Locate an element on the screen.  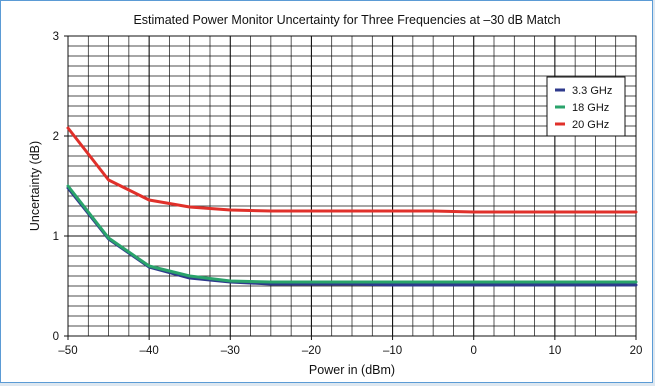
y-tick-label: 1 is located at coordinates (56, 237).